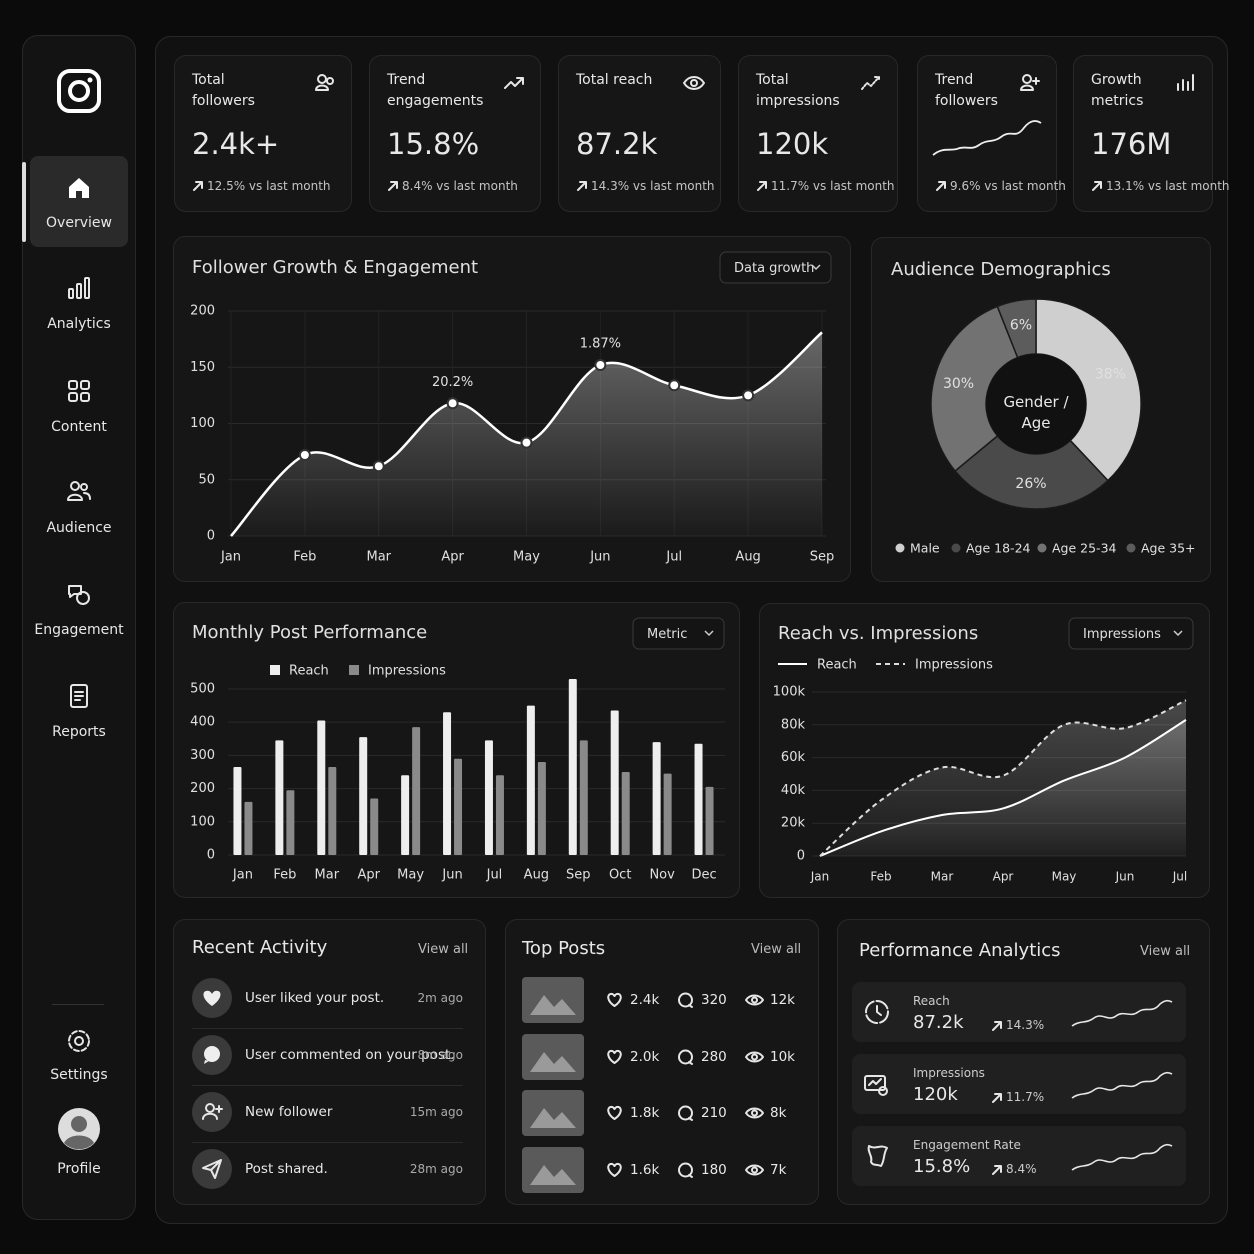 The image size is (1254, 1254). What do you see at coordinates (79, 1169) in the screenshot?
I see `nav-label: Profile` at bounding box center [79, 1169].